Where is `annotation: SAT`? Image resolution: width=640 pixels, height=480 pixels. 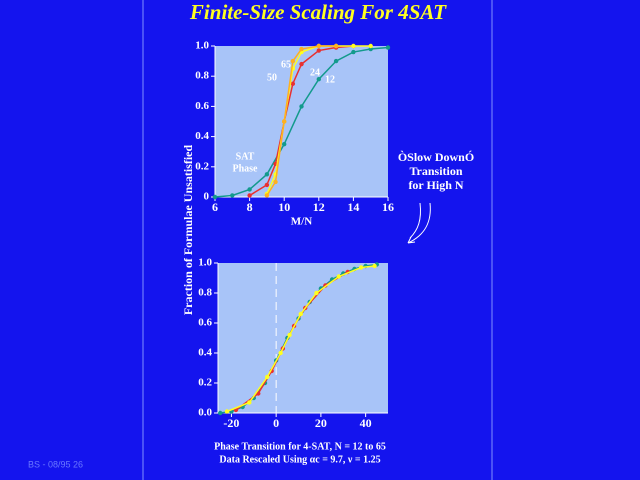 annotation: SAT is located at coordinates (245, 156).